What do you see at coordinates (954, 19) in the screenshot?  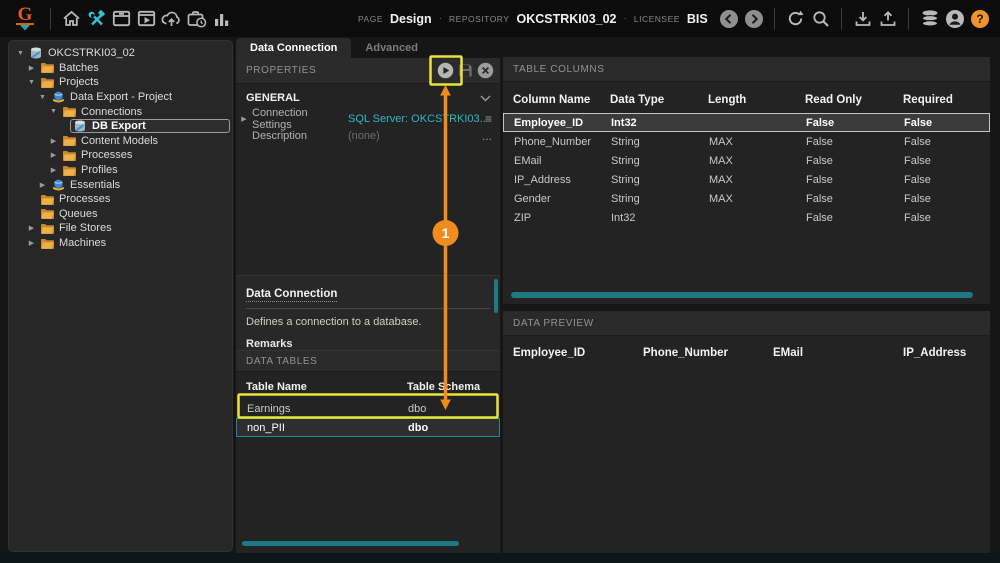 I see `user-icon` at bounding box center [954, 19].